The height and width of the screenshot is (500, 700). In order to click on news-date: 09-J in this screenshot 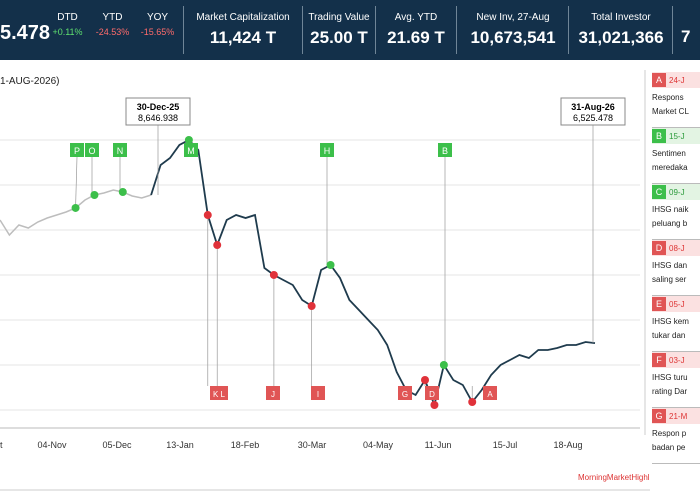, I will do `click(677, 192)`.